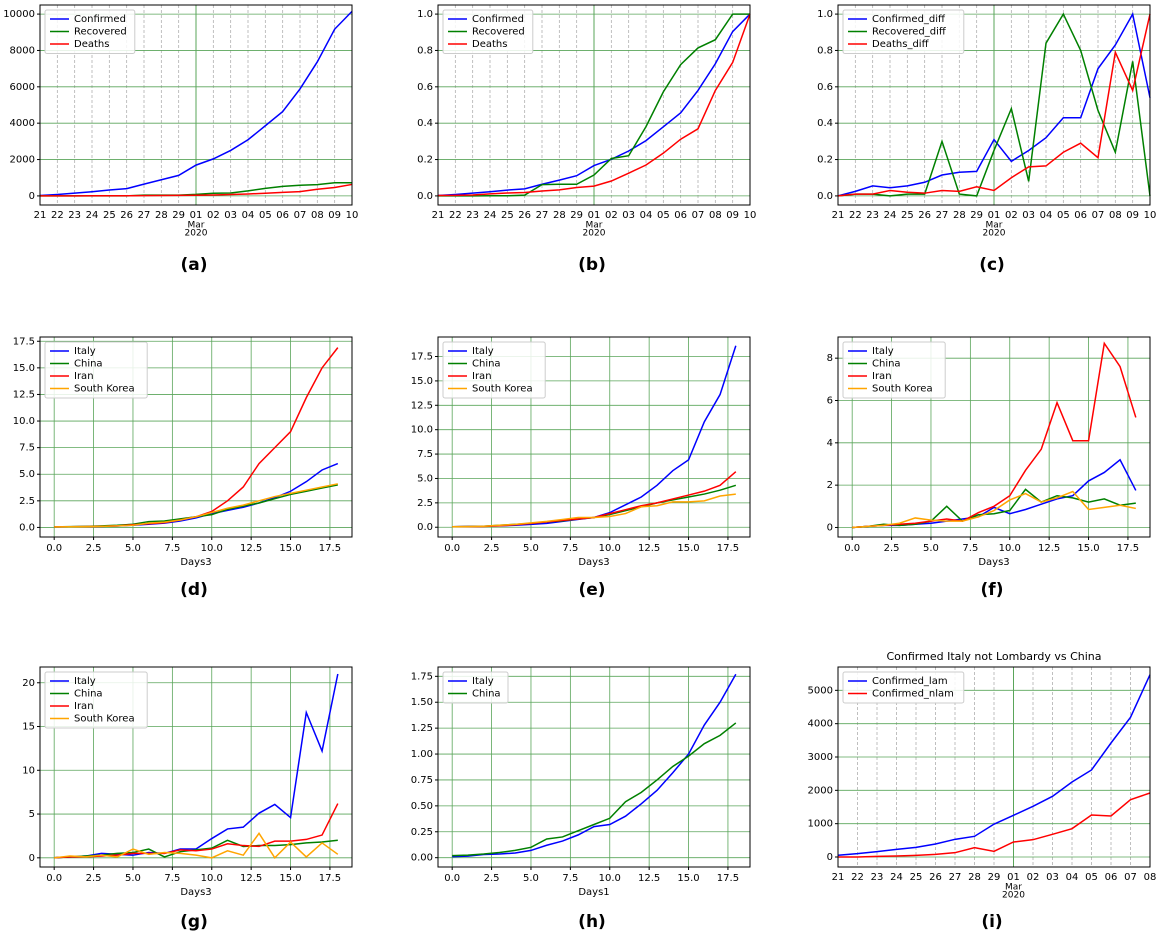  What do you see at coordinates (193, 265) in the screenshot?
I see `caption: (a)` at bounding box center [193, 265].